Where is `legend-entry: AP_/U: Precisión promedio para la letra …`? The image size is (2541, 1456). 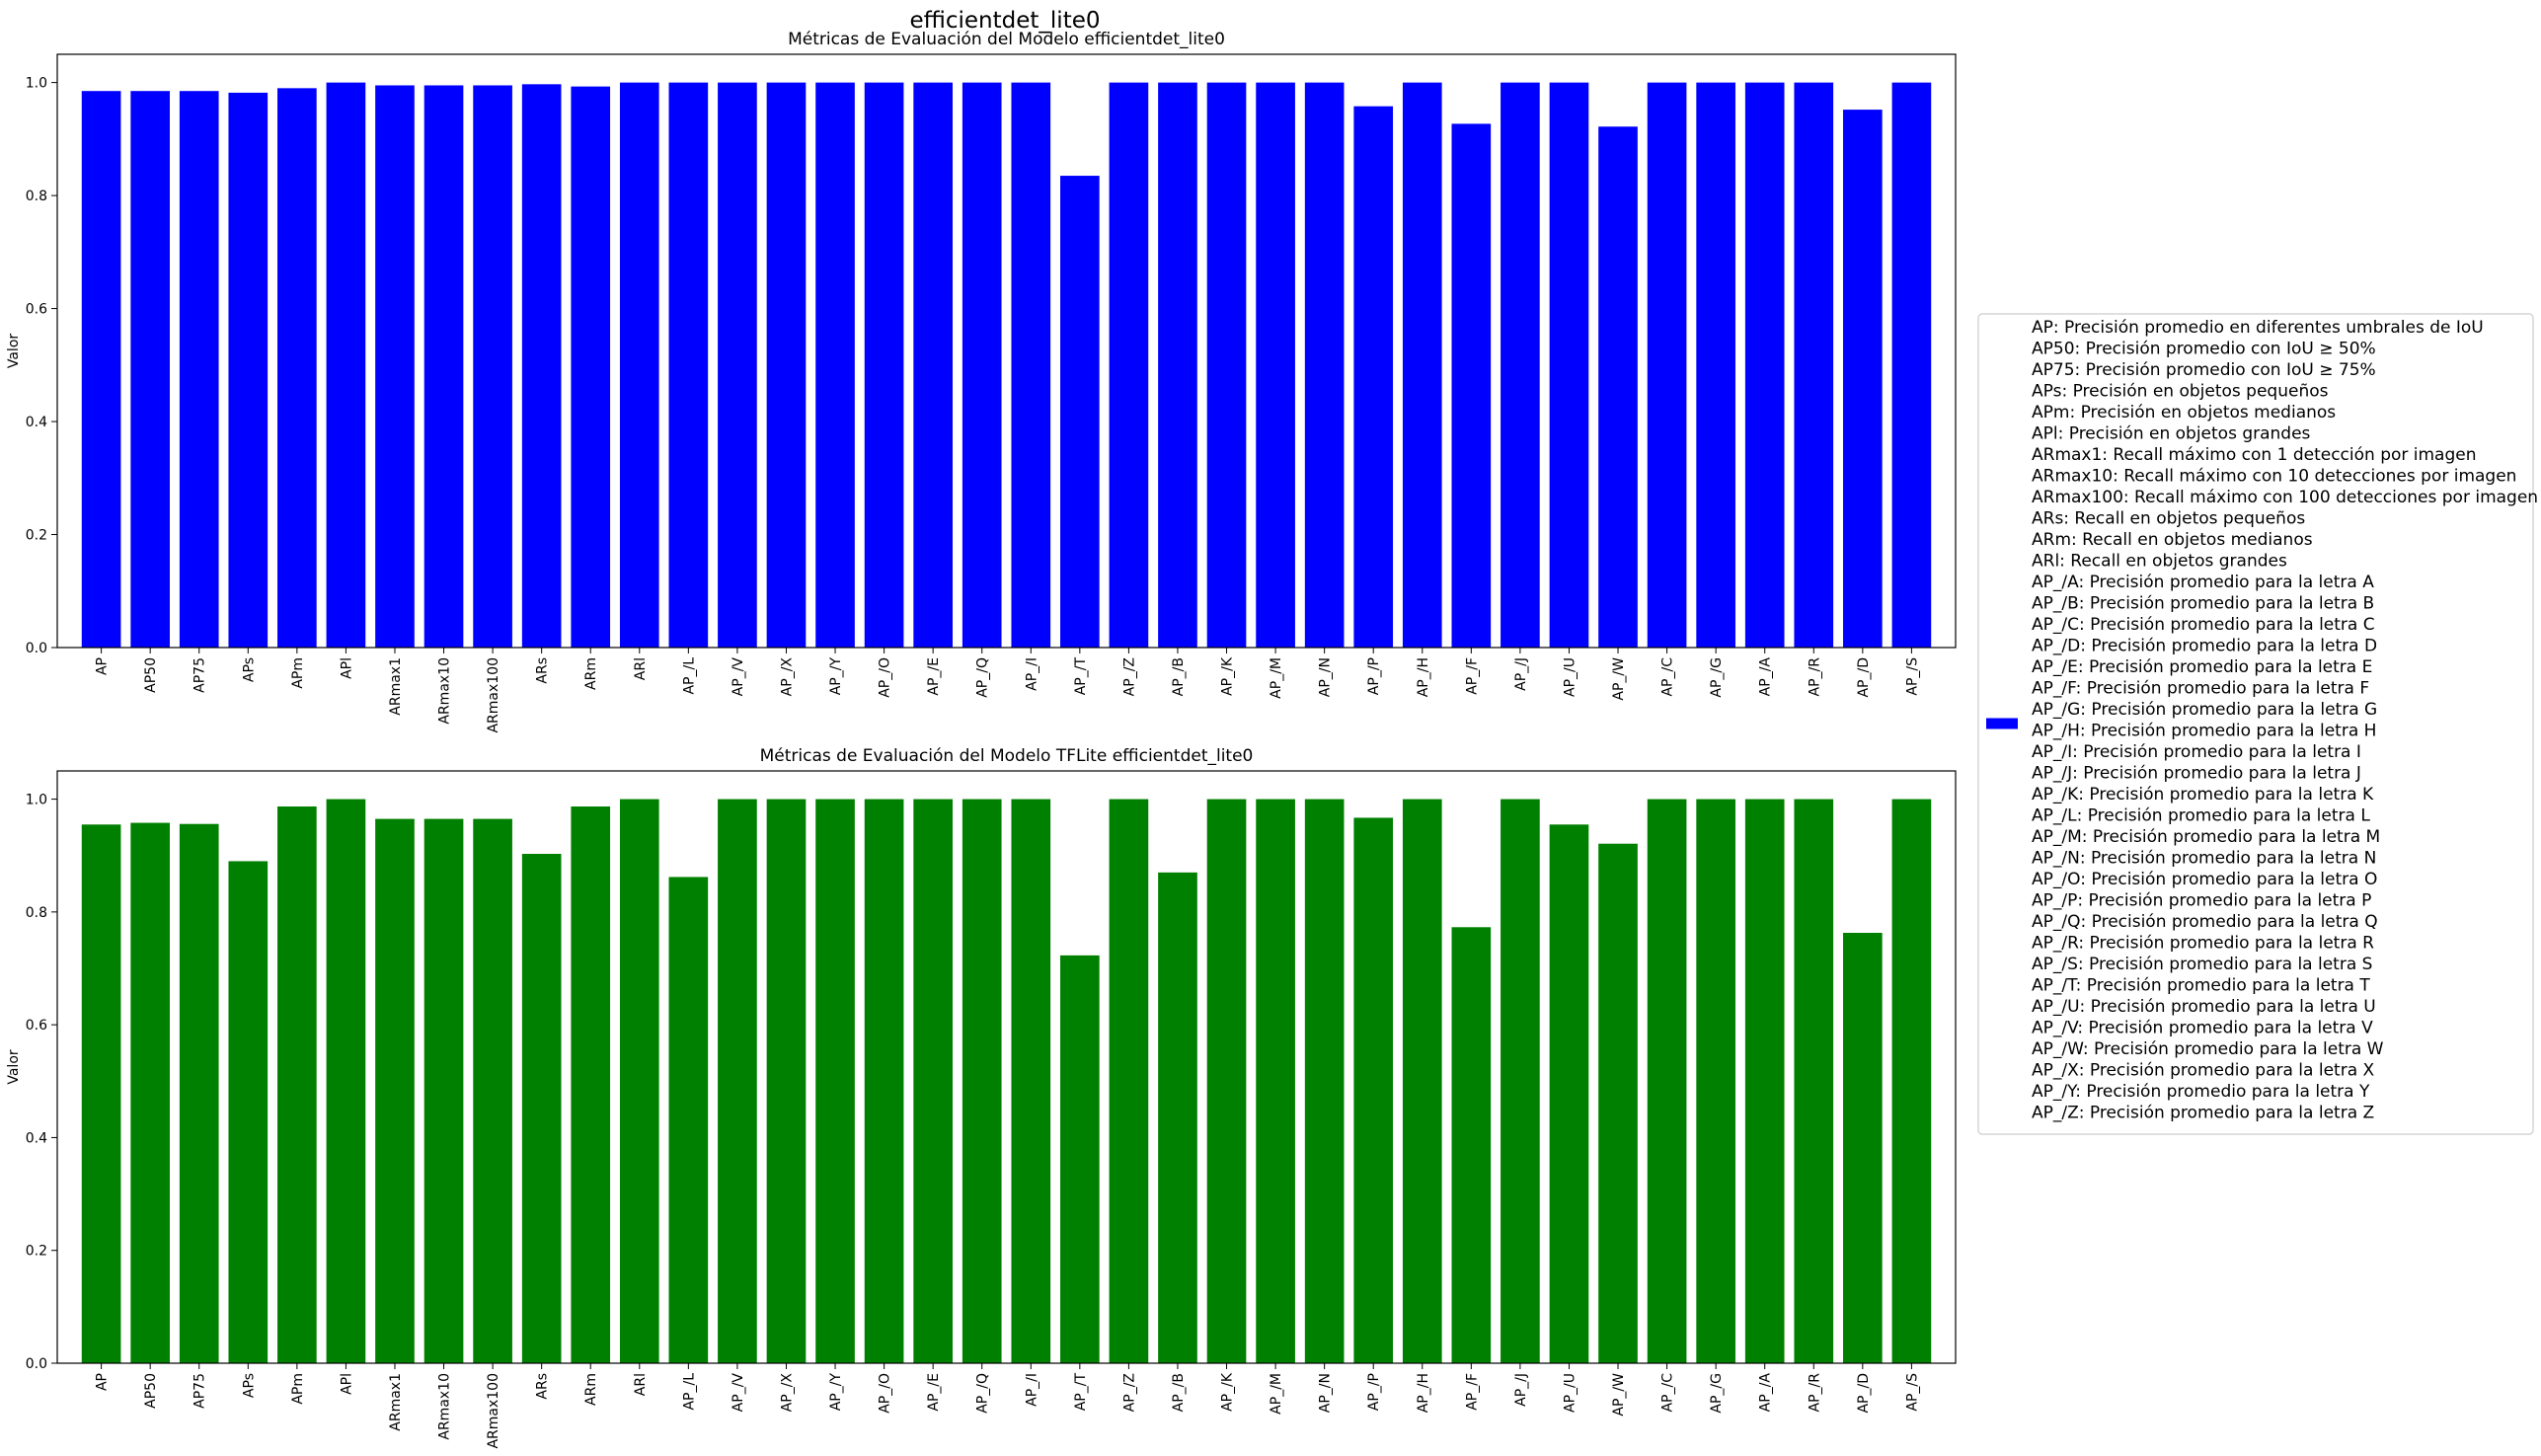
legend-entry: AP_/U: Precisión promedio para la letra … is located at coordinates (2204, 1007).